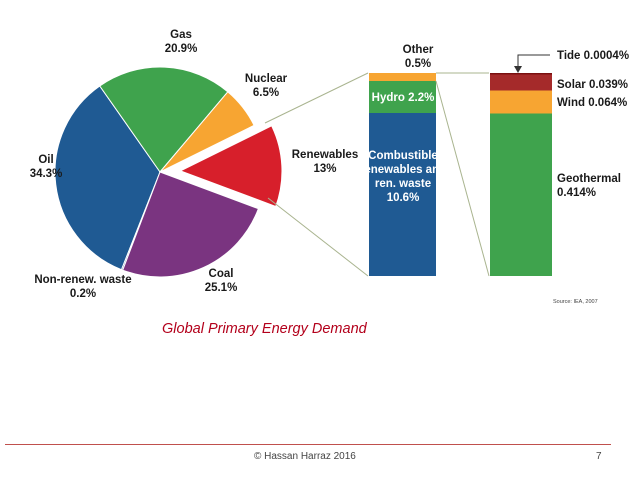 This screenshot has height=479, width=638. I want to click on label-solar: Solar 0.039%, so click(592, 85).